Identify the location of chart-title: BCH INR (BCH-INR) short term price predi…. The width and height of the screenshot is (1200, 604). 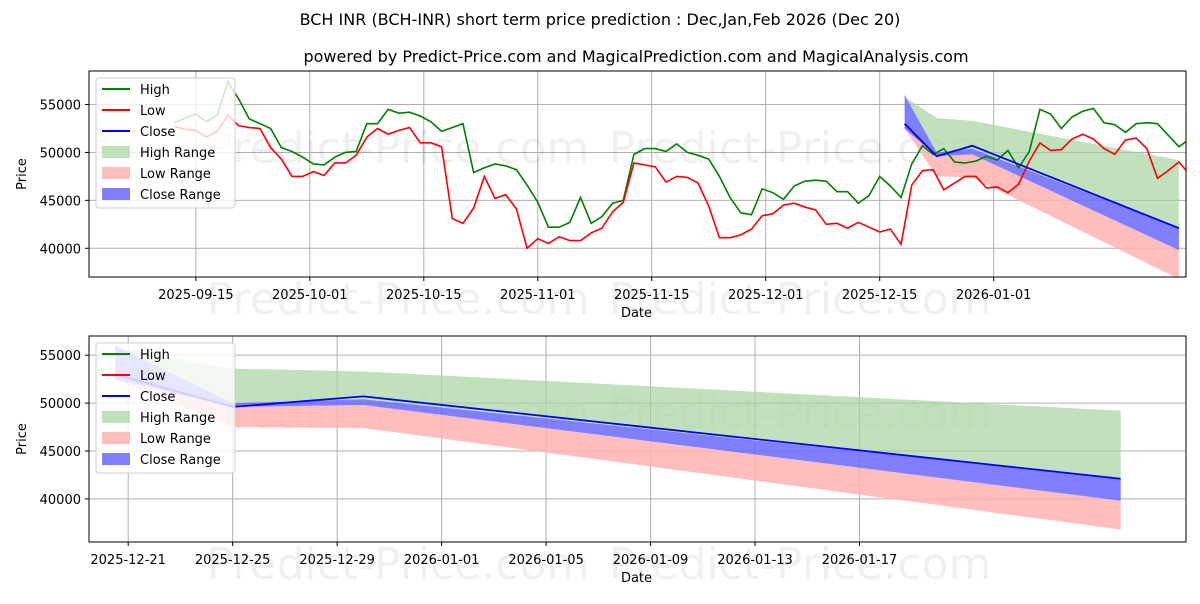
(600, 19).